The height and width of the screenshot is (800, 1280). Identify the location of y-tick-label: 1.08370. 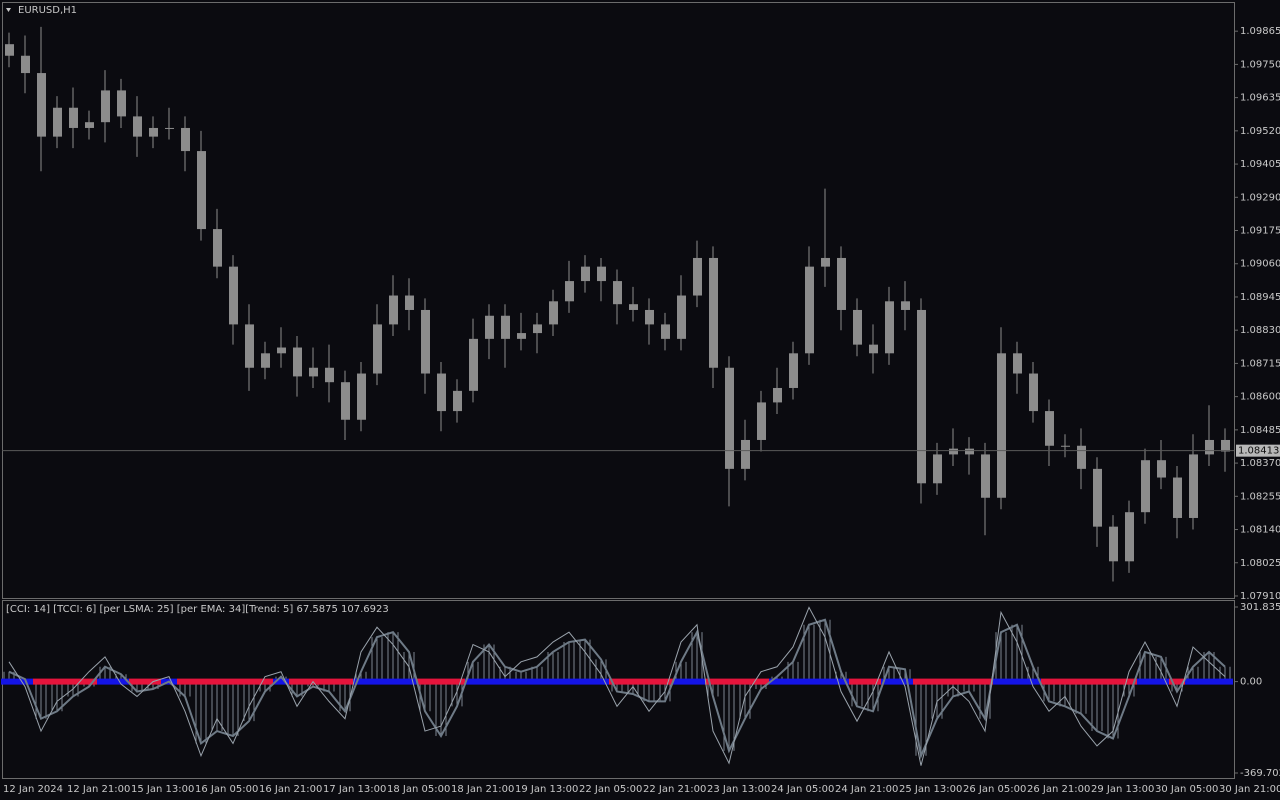
(1260, 463).